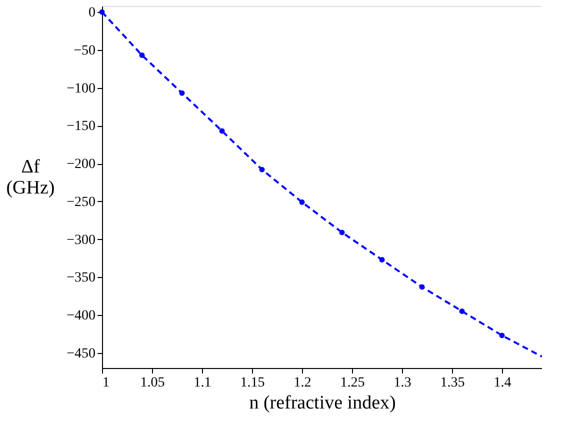 Image resolution: width=584 pixels, height=428 pixels. I want to click on x-tick-label: 1.25, so click(352, 383).